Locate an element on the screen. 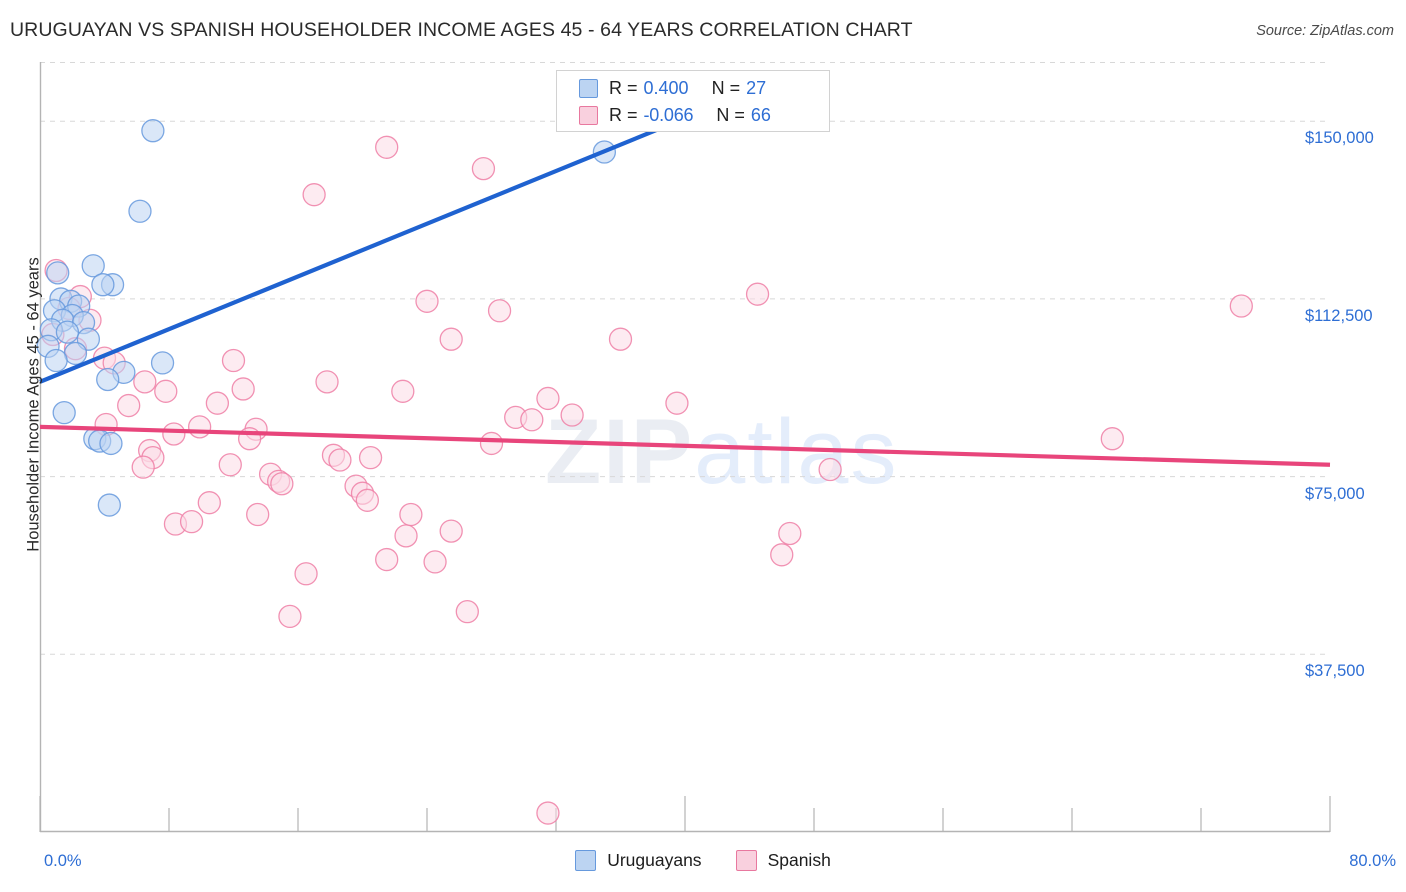  r-value-spanish: -0.066 is located at coordinates (668, 115).